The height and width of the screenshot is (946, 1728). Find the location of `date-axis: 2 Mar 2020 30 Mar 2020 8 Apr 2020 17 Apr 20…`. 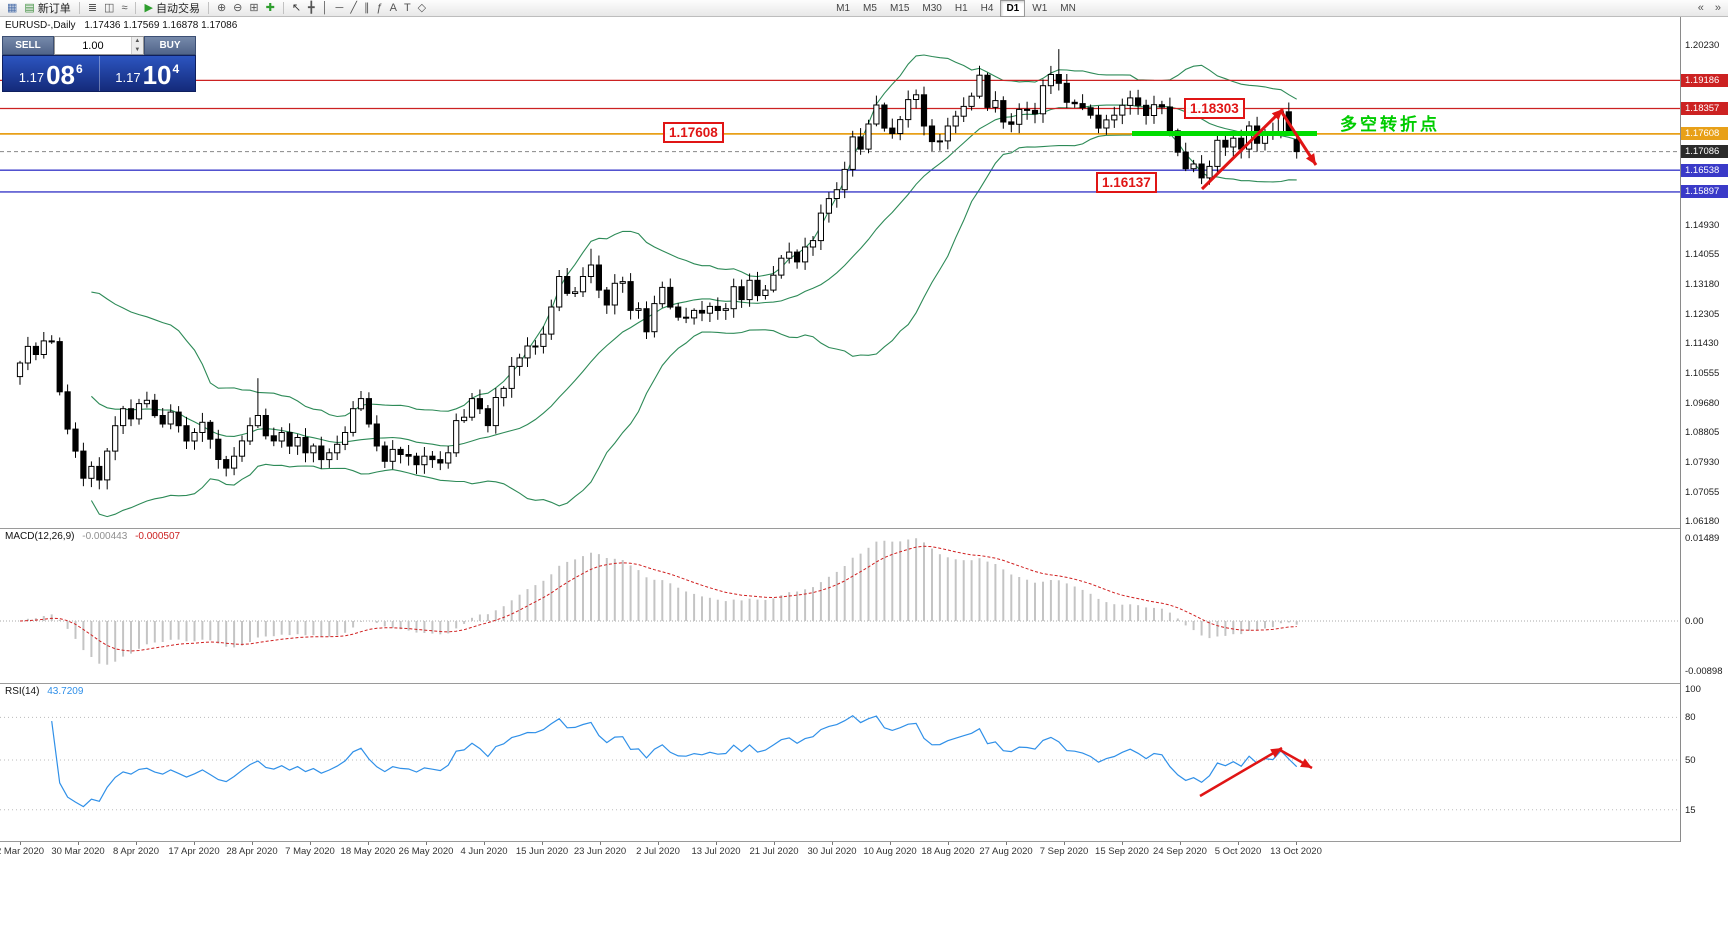

date-axis: 2 Mar 2020 30 Mar 2020 8 Apr 2020 17 Apr 20… is located at coordinates (840, 852).